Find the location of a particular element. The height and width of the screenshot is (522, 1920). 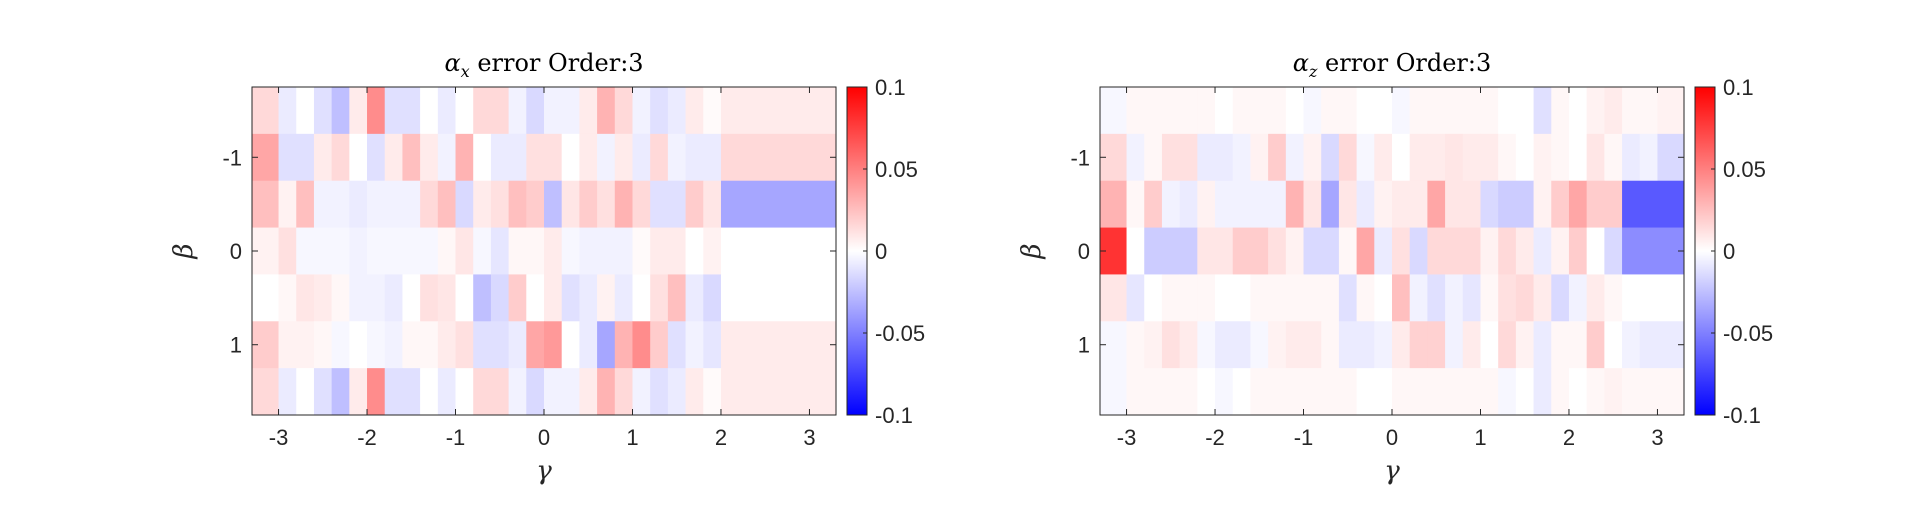

x-axis-label: γ is located at coordinates (544, 471).